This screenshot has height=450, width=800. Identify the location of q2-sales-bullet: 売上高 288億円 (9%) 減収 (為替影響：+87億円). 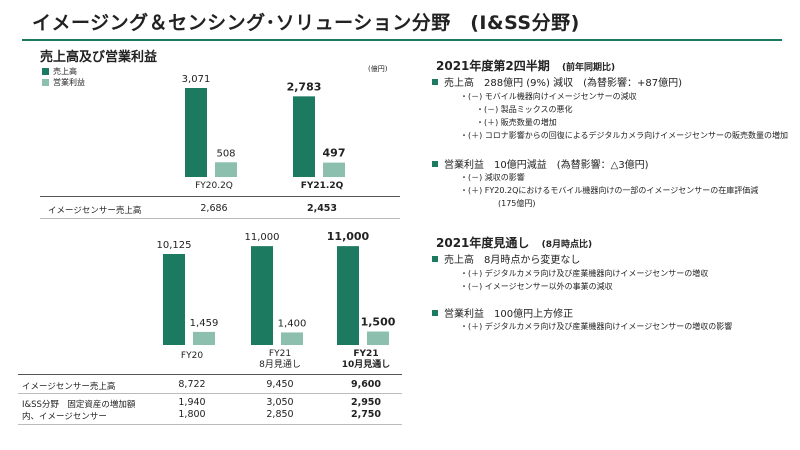
(557, 81).